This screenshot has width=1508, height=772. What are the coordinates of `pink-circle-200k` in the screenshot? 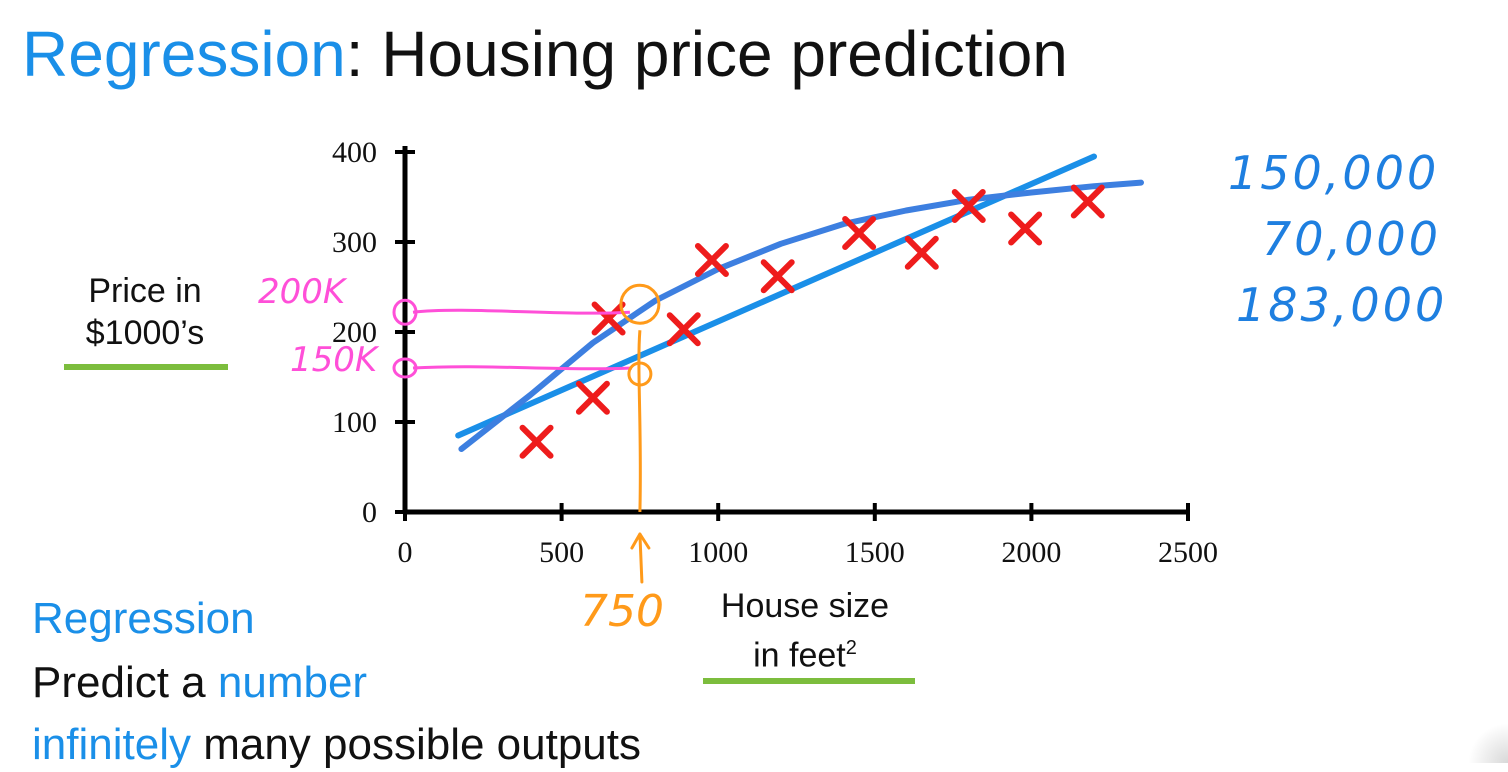 It's located at (405, 312).